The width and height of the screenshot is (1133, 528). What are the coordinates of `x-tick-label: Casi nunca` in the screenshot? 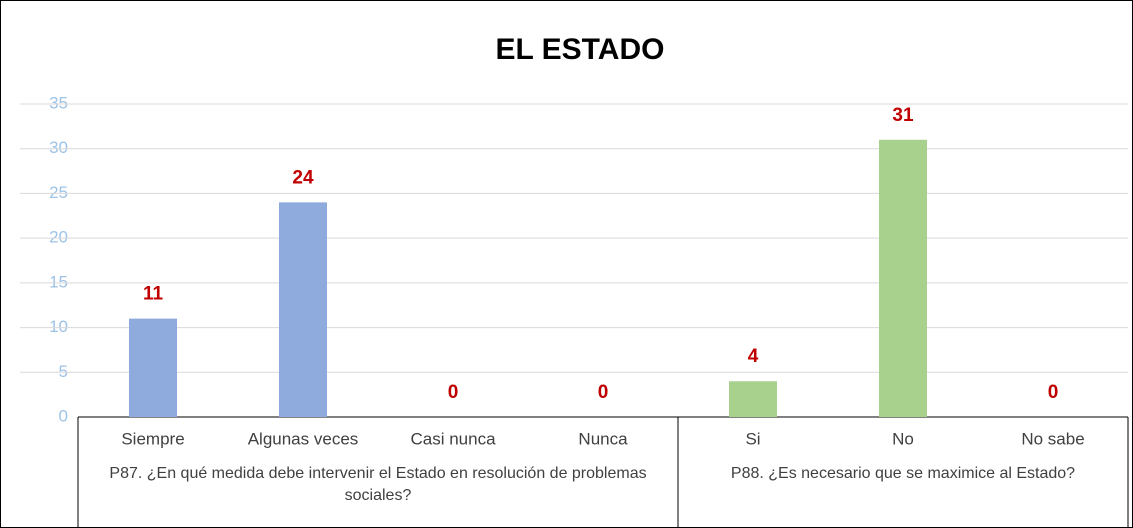 It's located at (453, 438).